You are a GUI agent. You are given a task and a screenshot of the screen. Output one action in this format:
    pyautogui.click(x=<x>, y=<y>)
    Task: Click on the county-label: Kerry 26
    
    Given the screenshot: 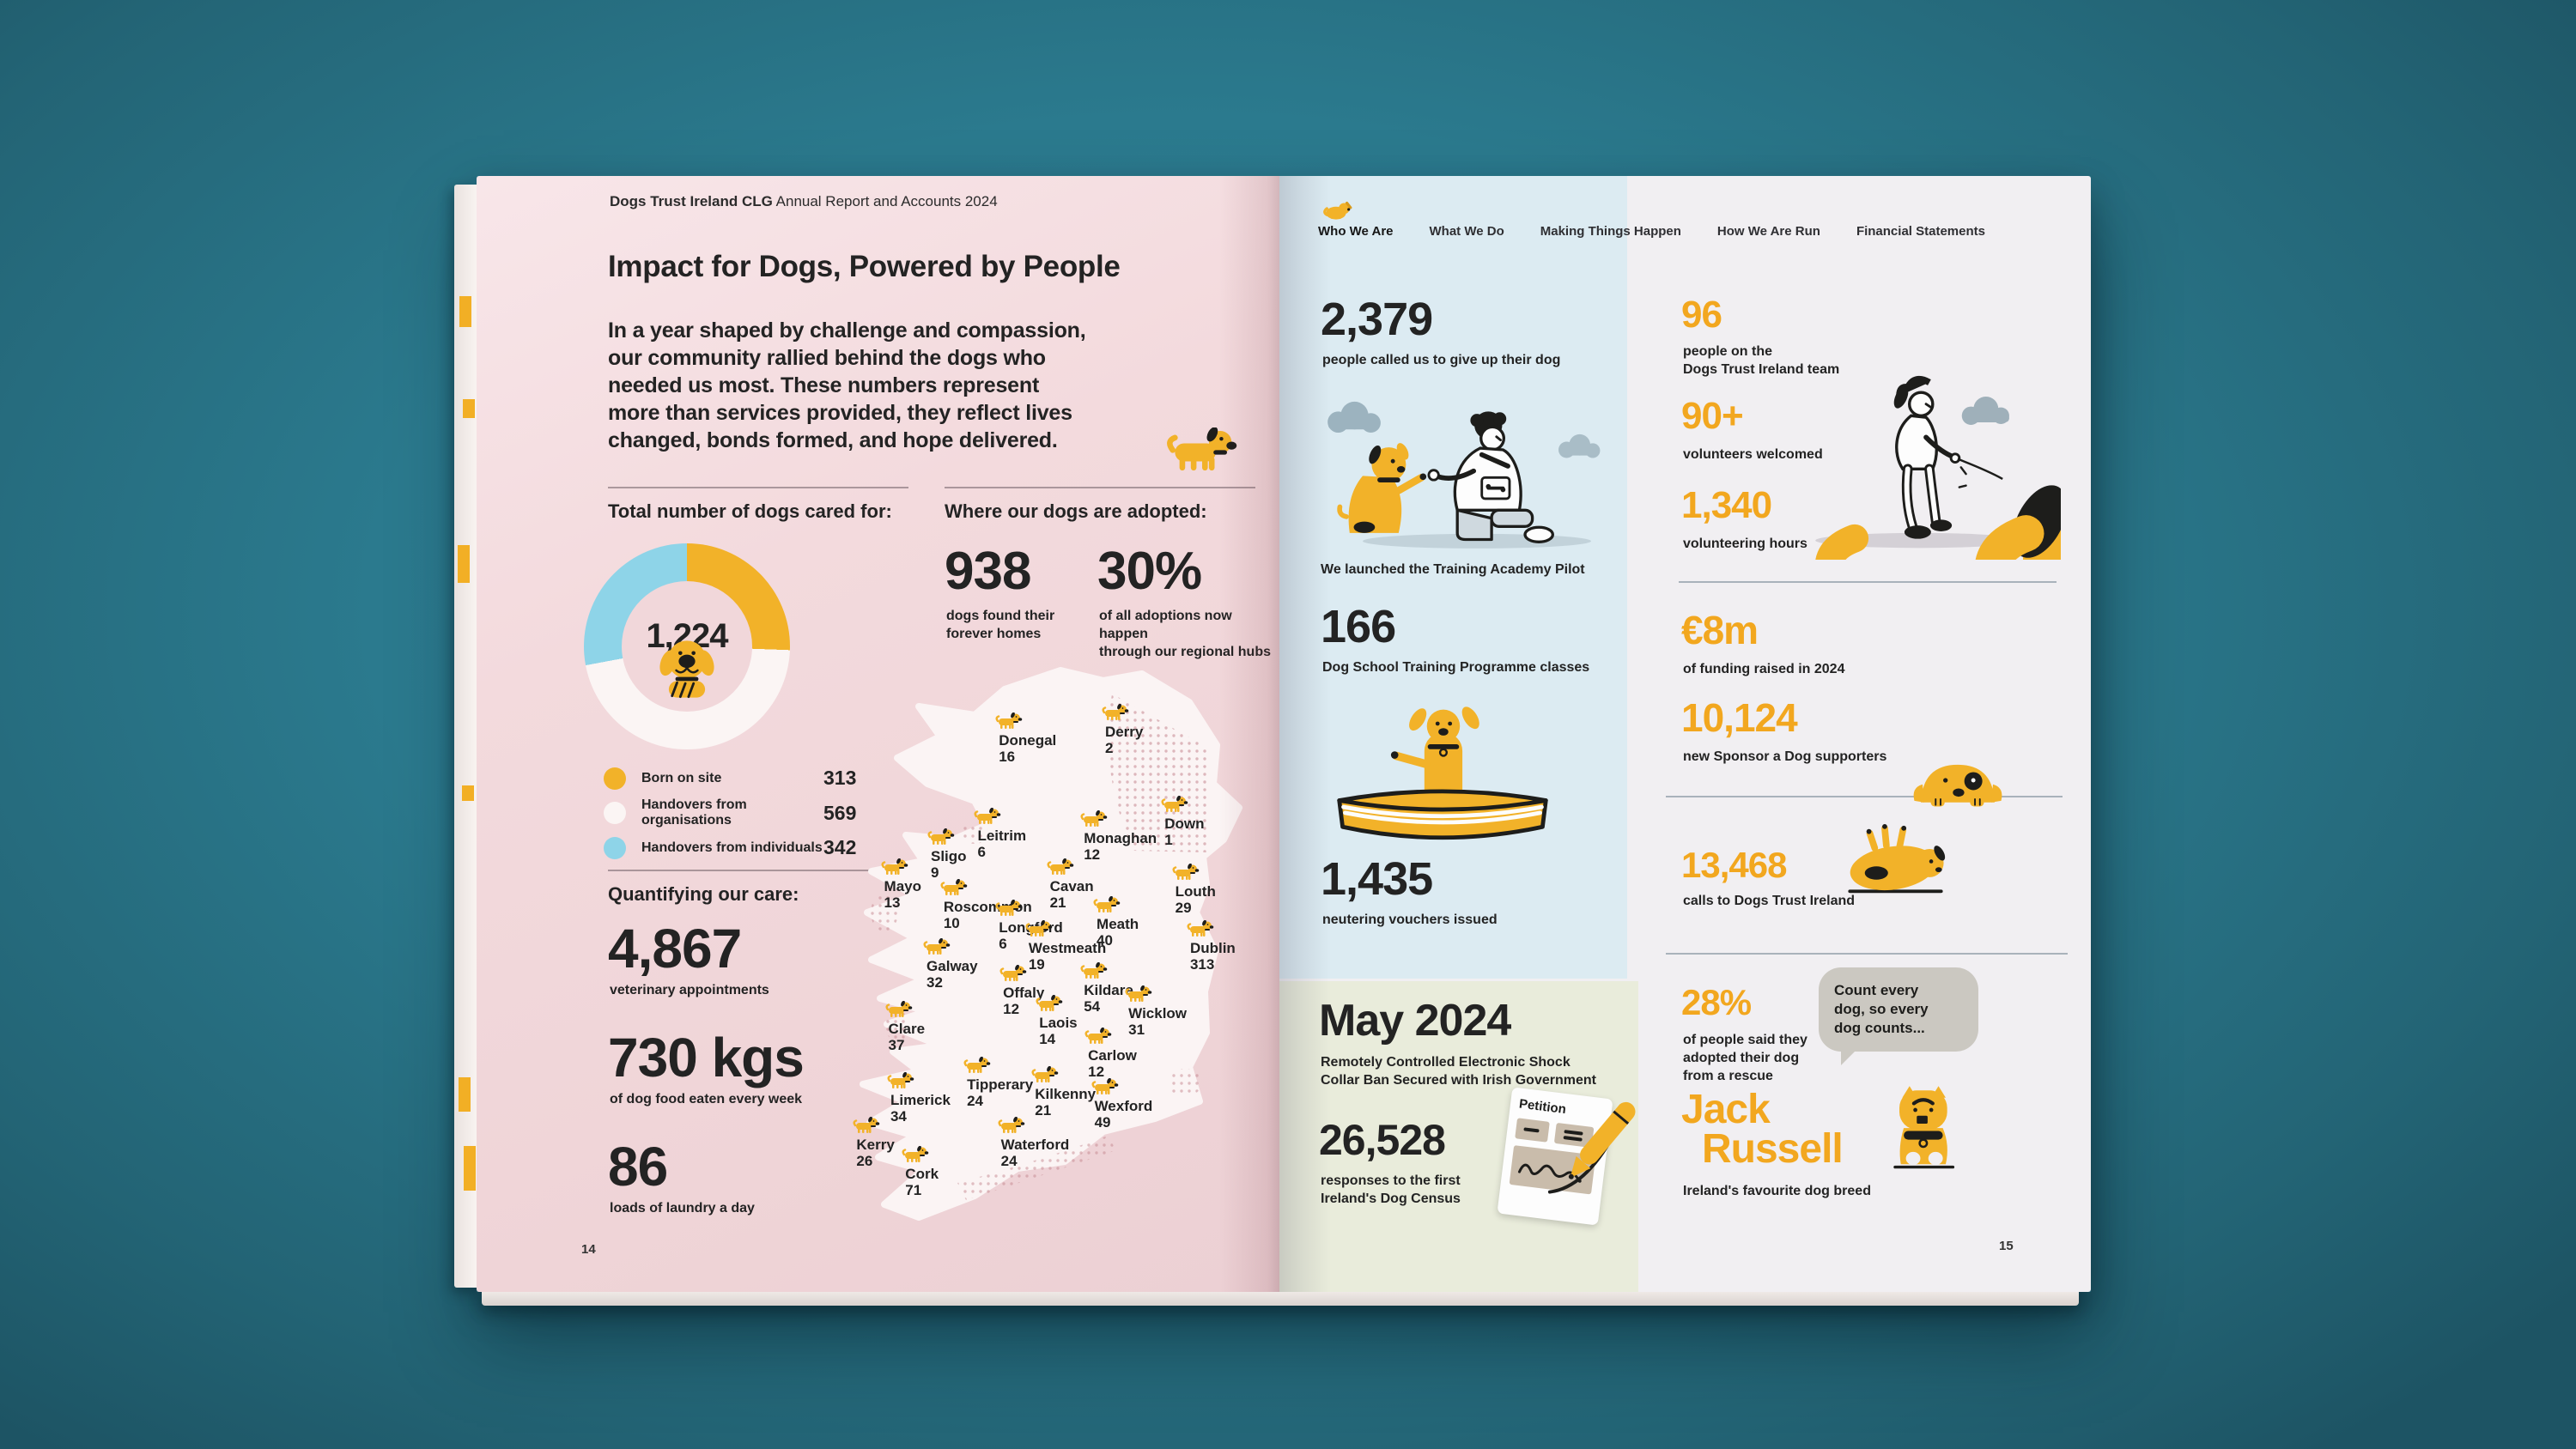 What is the action you would take?
    pyautogui.click(x=876, y=1152)
    